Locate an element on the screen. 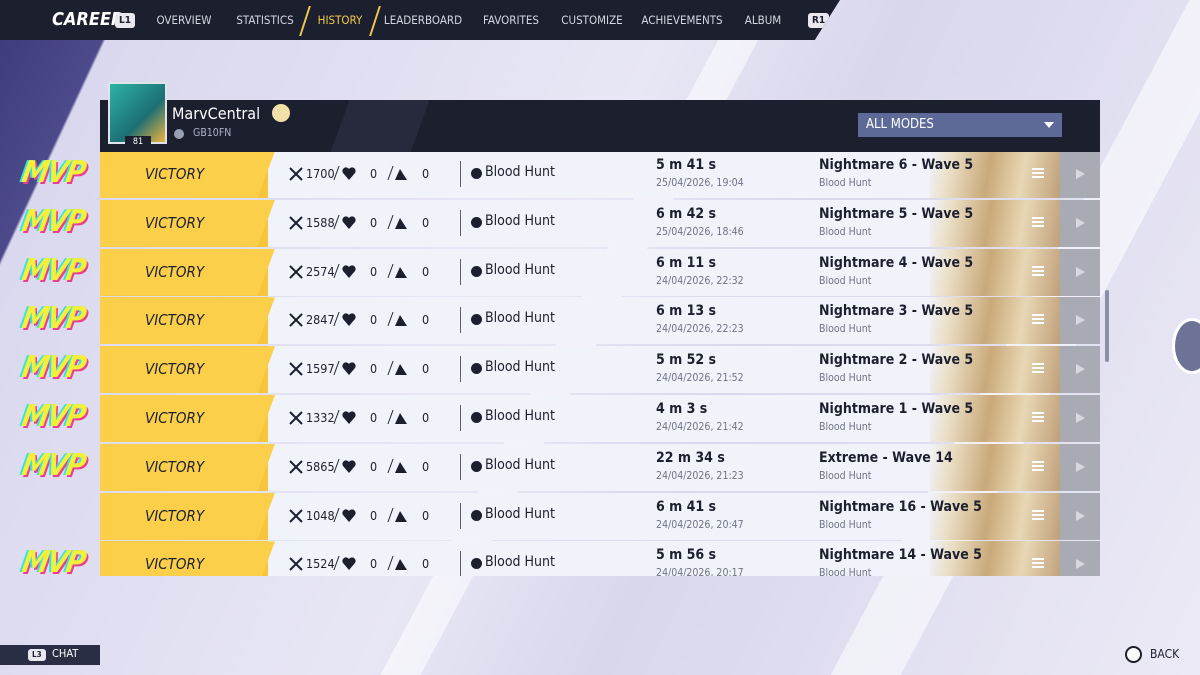 This screenshot has height=675, width=1200. map: Nightmare 5 - Wave 5 is located at coordinates (896, 213).